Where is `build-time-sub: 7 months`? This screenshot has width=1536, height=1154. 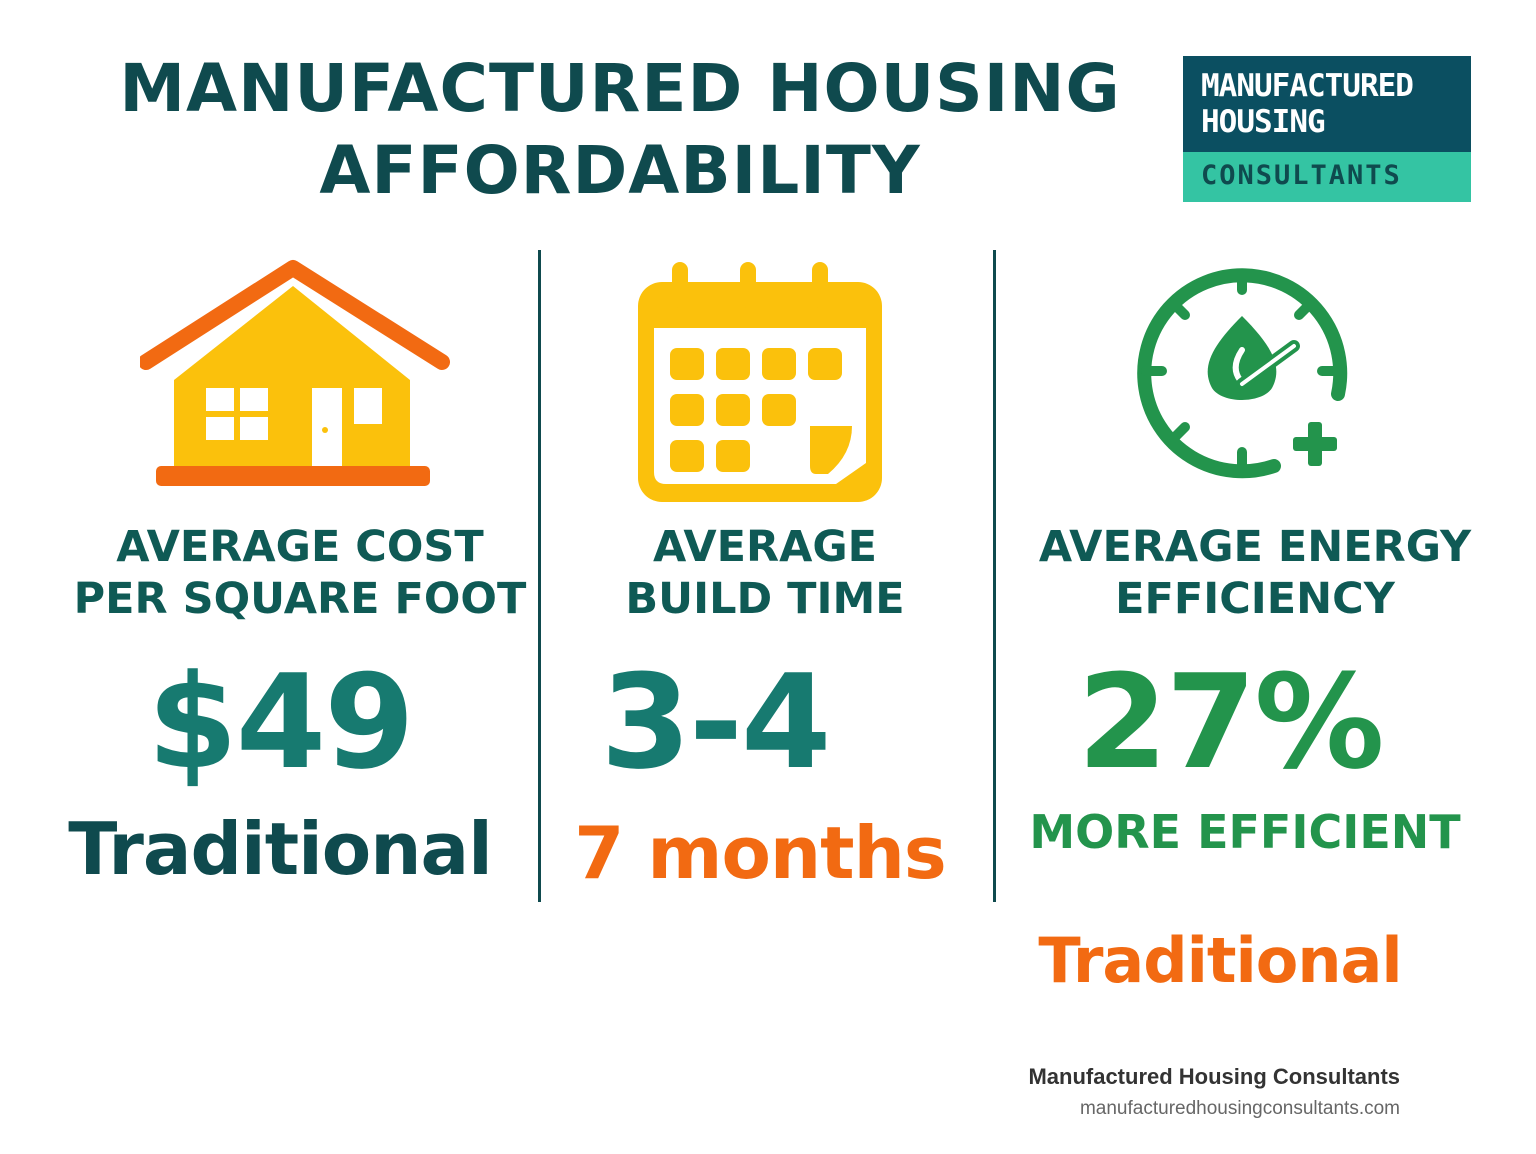 build-time-sub: 7 months is located at coordinates (760, 853).